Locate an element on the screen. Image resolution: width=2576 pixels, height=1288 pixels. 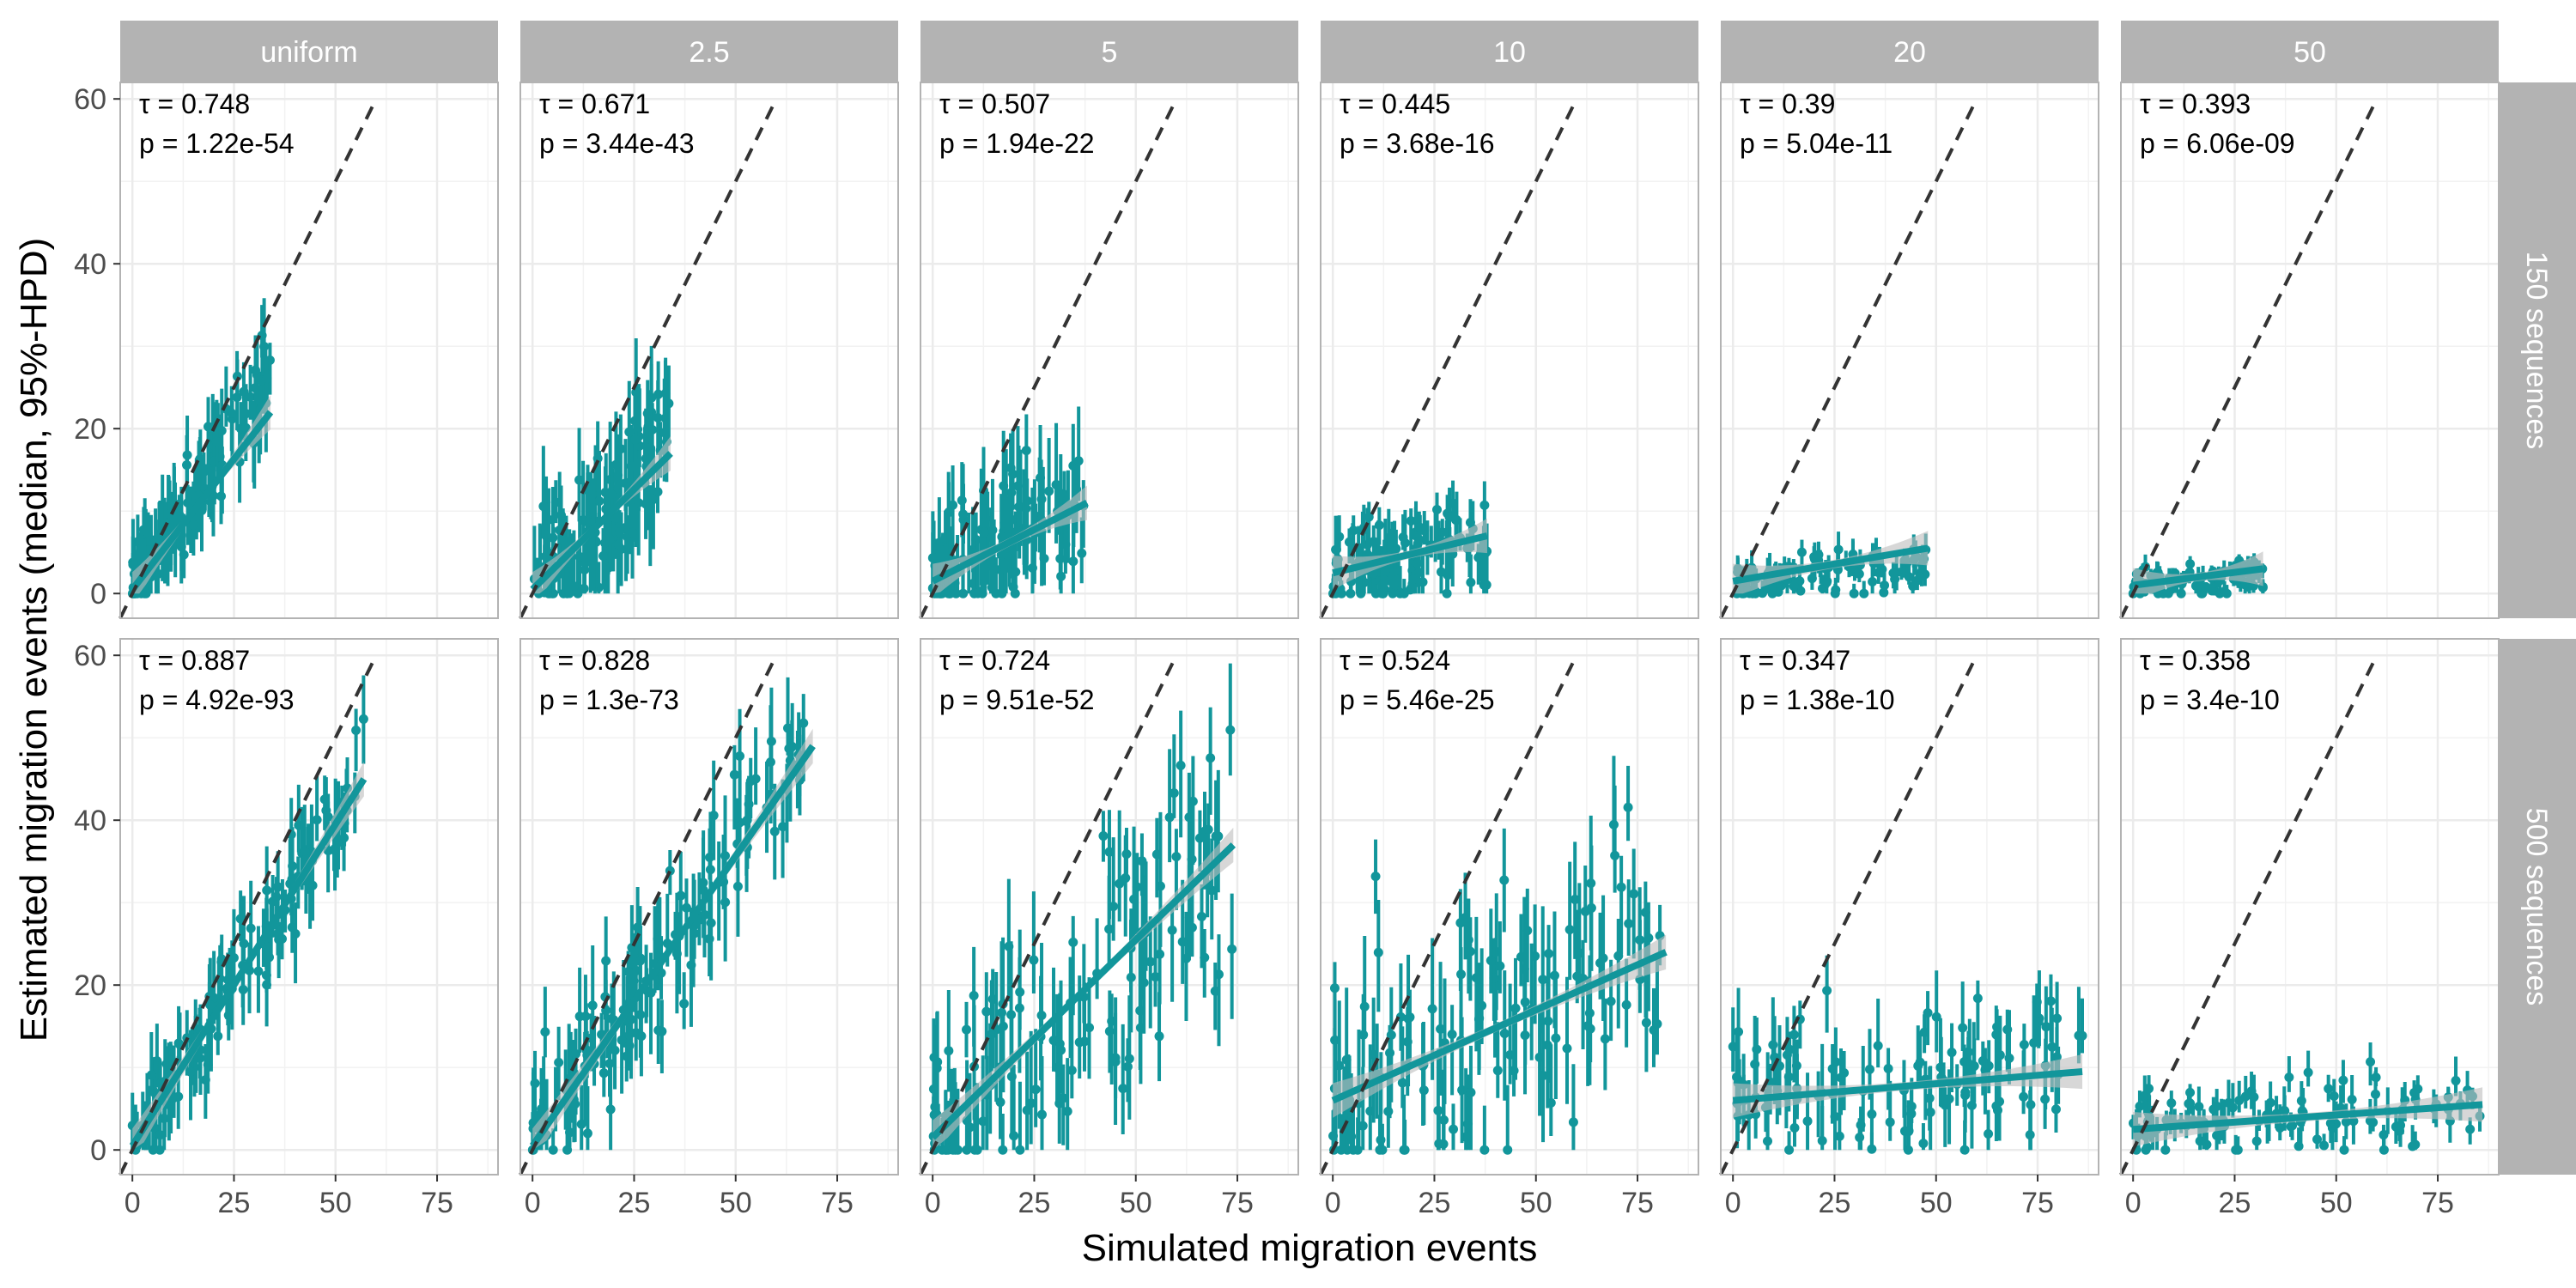
x-axis-title: Simulated migration events is located at coordinates (1310, 1248).